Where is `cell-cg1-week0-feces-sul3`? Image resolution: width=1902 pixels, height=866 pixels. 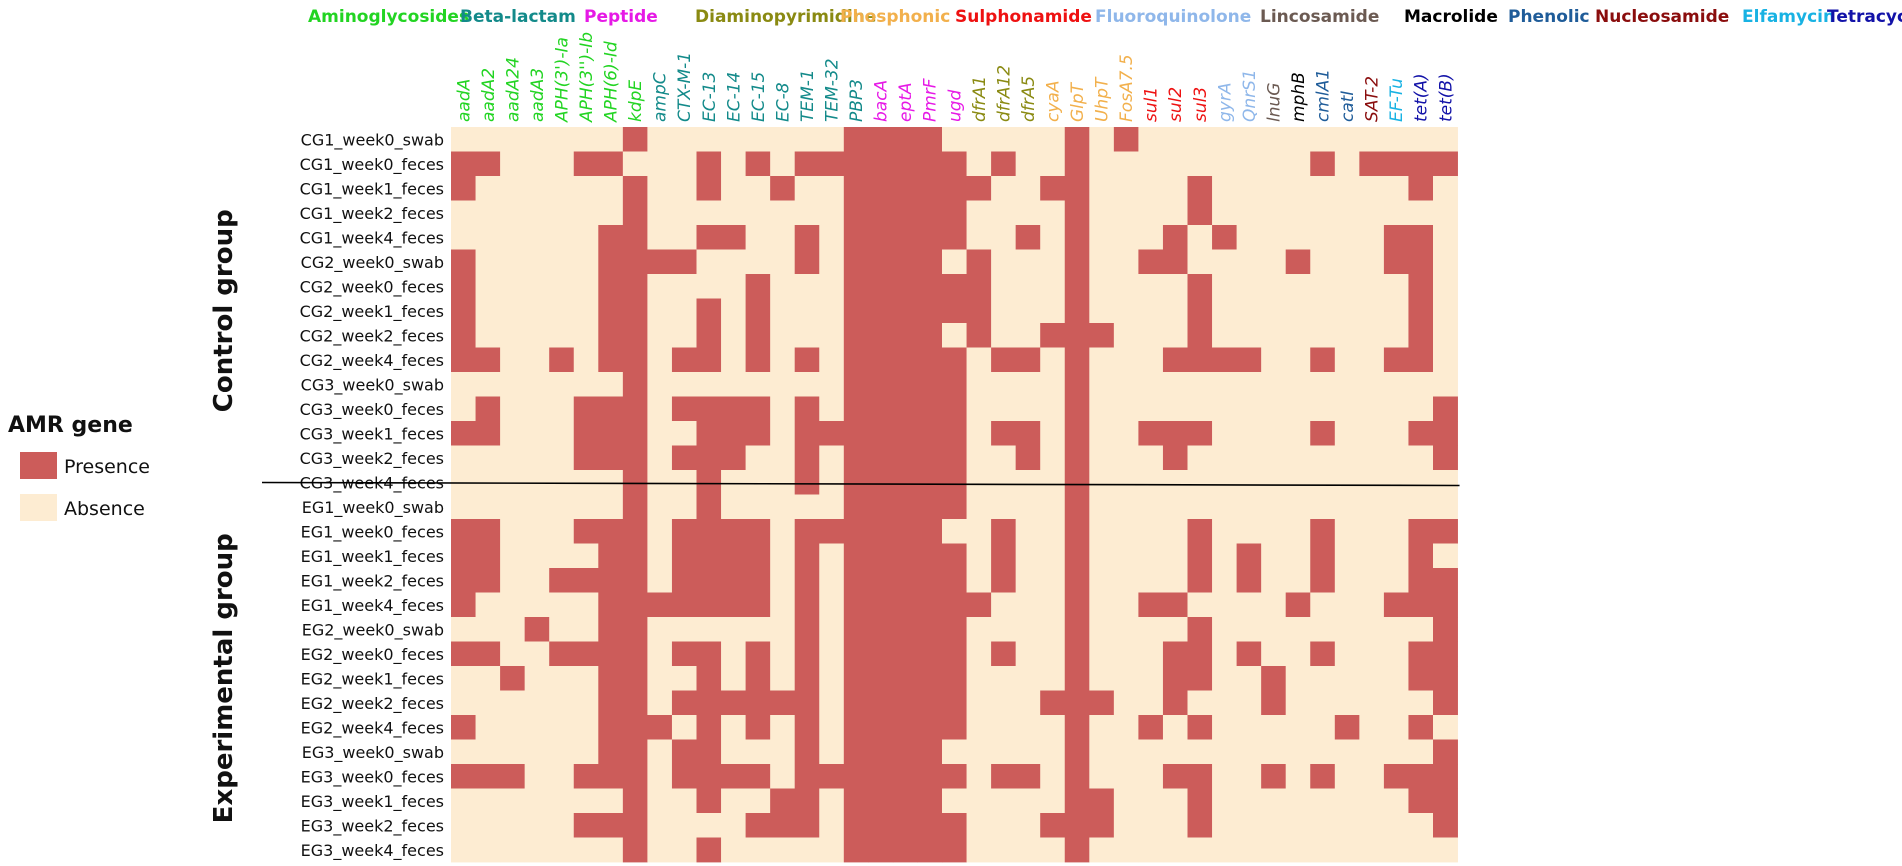
cell-cg1-week0-feces-sul3 is located at coordinates (1200, 164).